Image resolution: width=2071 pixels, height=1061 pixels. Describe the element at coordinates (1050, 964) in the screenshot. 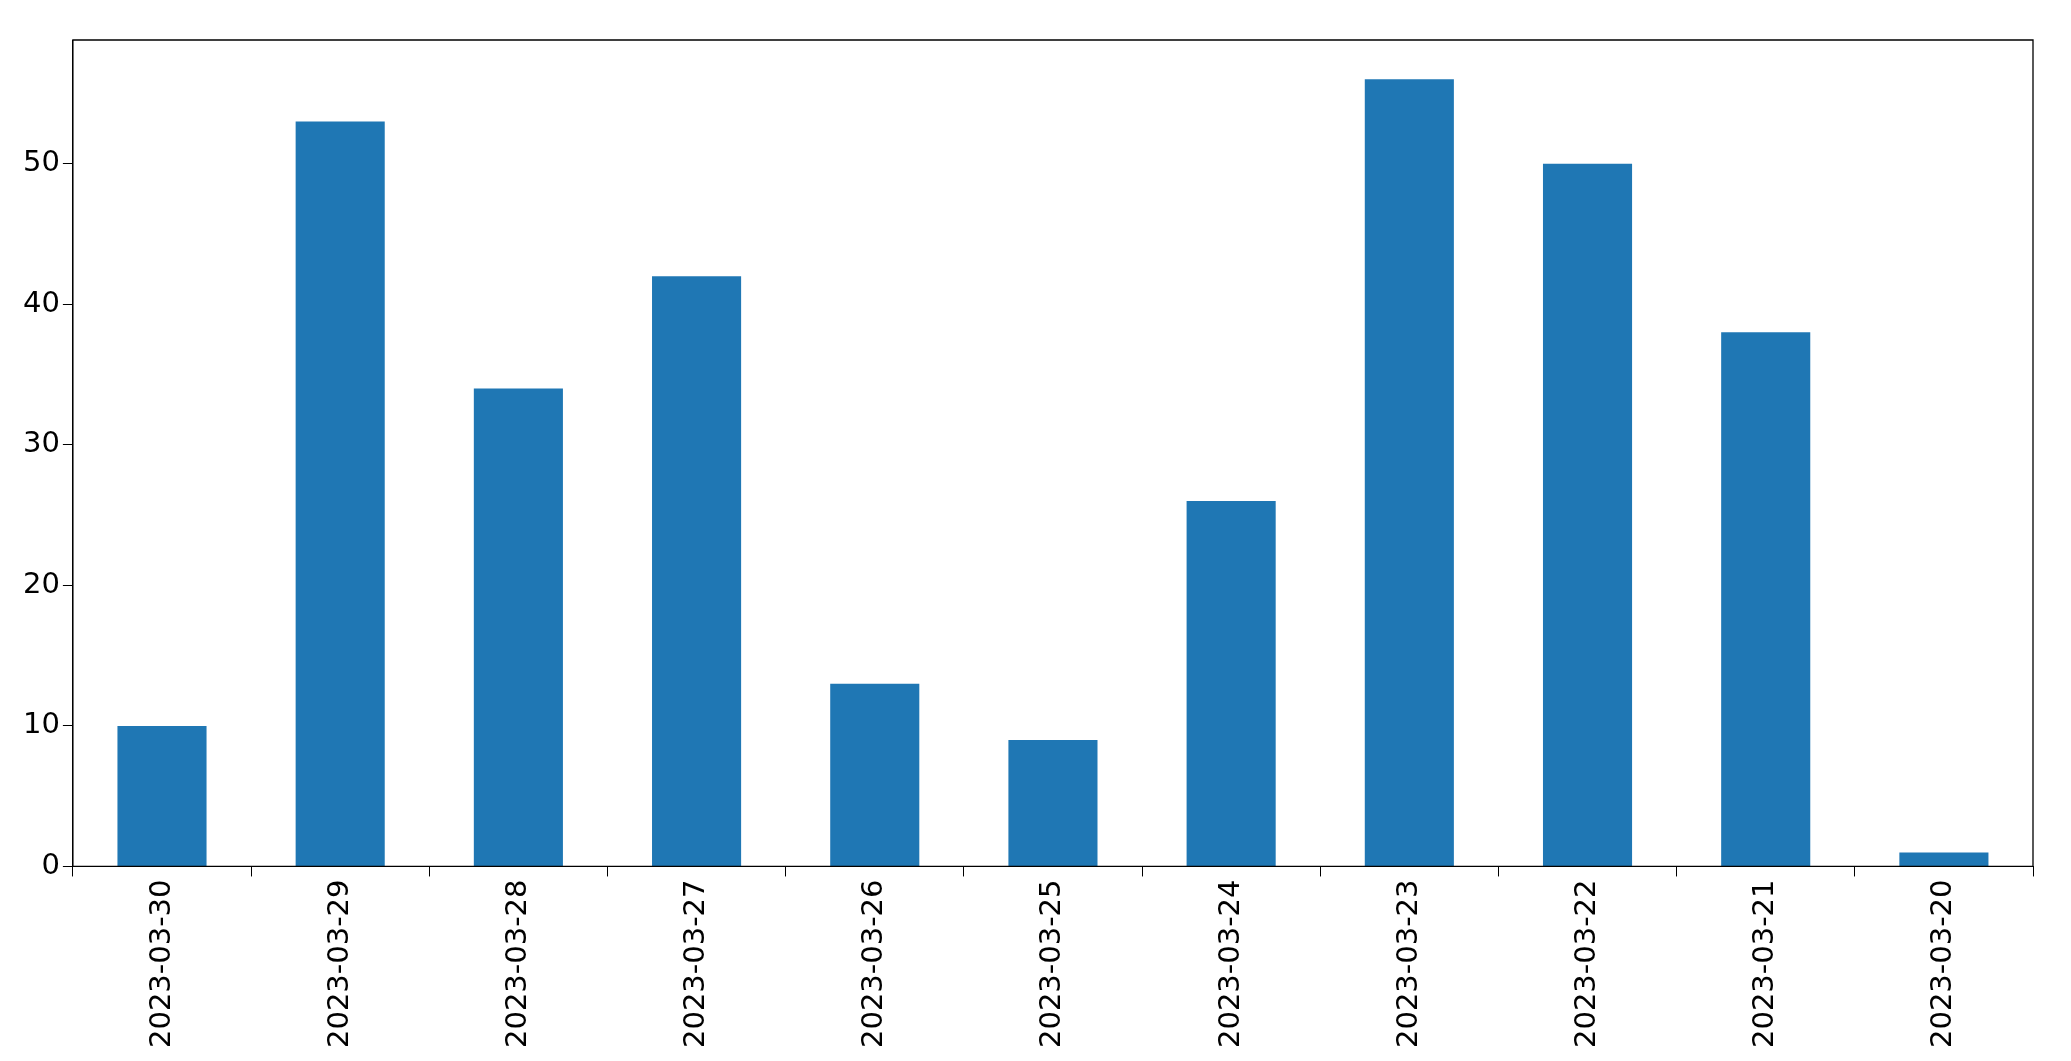

I see `x-tick-label: 2023-03-25` at that location.